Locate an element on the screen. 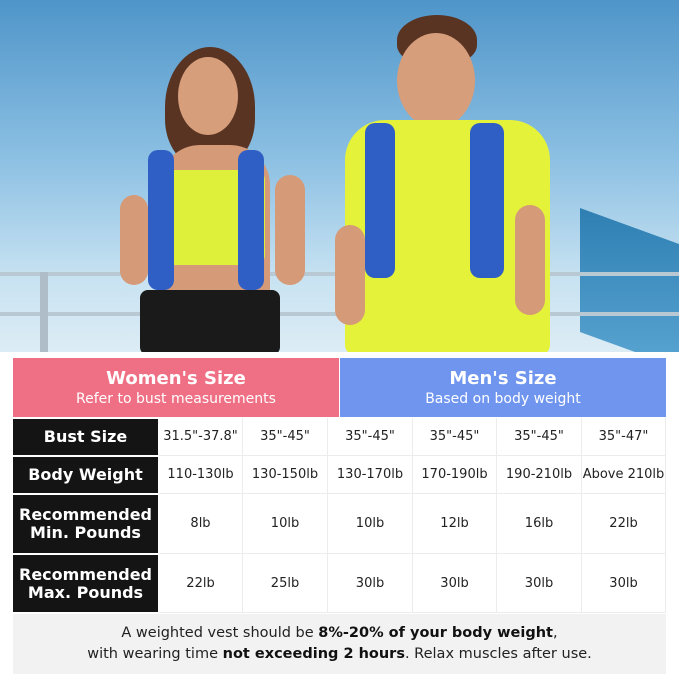 Image resolution: width=679 pixels, height=675 pixels. table-cell: 25lb is located at coordinates (285, 583).